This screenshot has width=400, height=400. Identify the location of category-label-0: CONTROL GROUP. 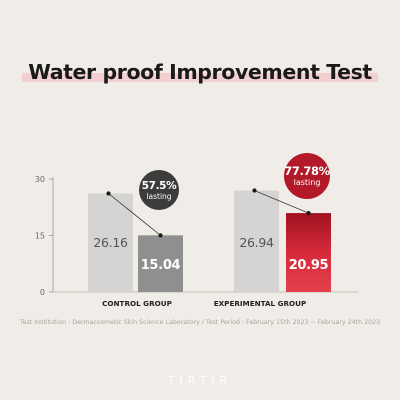
(137, 303).